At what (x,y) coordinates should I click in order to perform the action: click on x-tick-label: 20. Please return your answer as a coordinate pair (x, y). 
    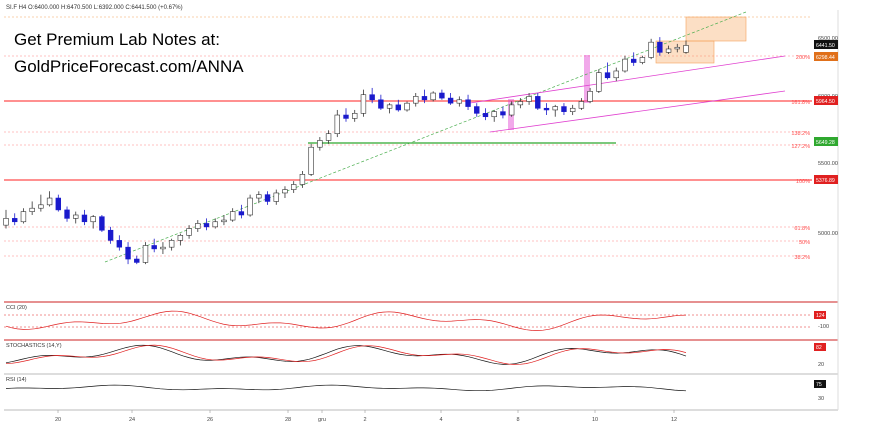
    Looking at the image, I should click on (58, 420).